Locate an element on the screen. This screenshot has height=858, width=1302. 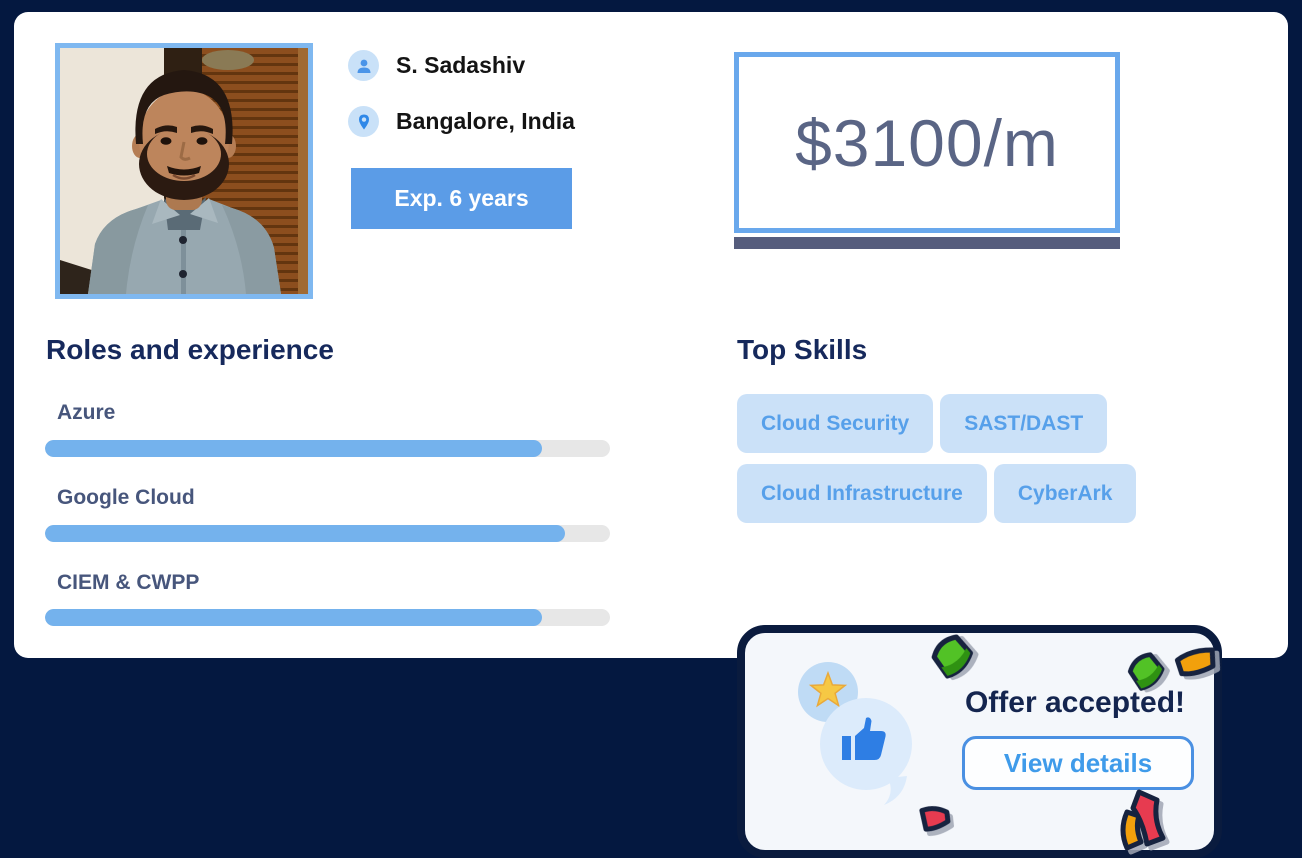
rate-value: $3100/m is located at coordinates (927, 142).